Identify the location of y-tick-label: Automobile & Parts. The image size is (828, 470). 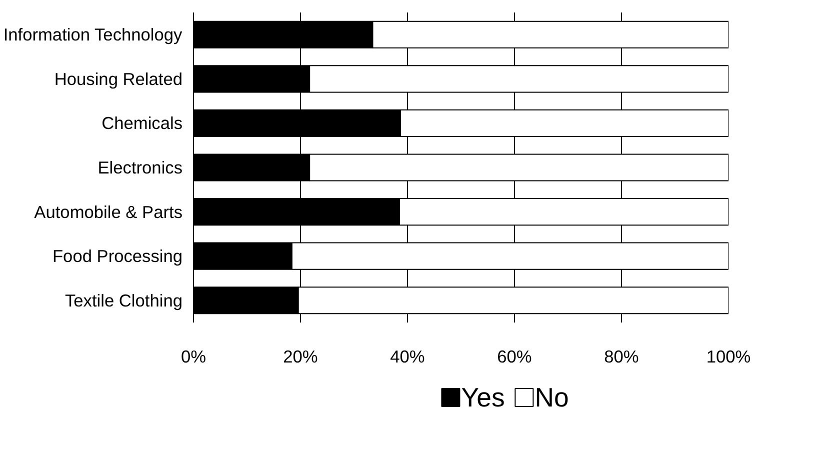
(108, 212).